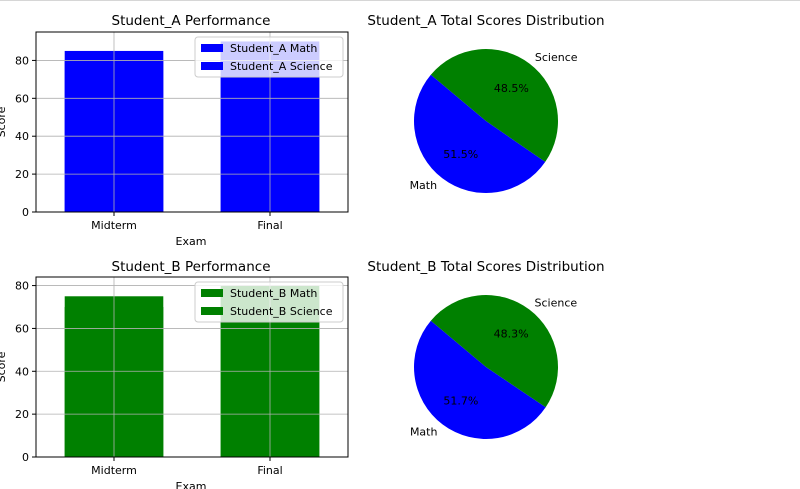 The image size is (800, 489). What do you see at coordinates (485, 21) in the screenshot?
I see `chart-title-student-a-distribution: Student_A Total Scores Distribution` at bounding box center [485, 21].